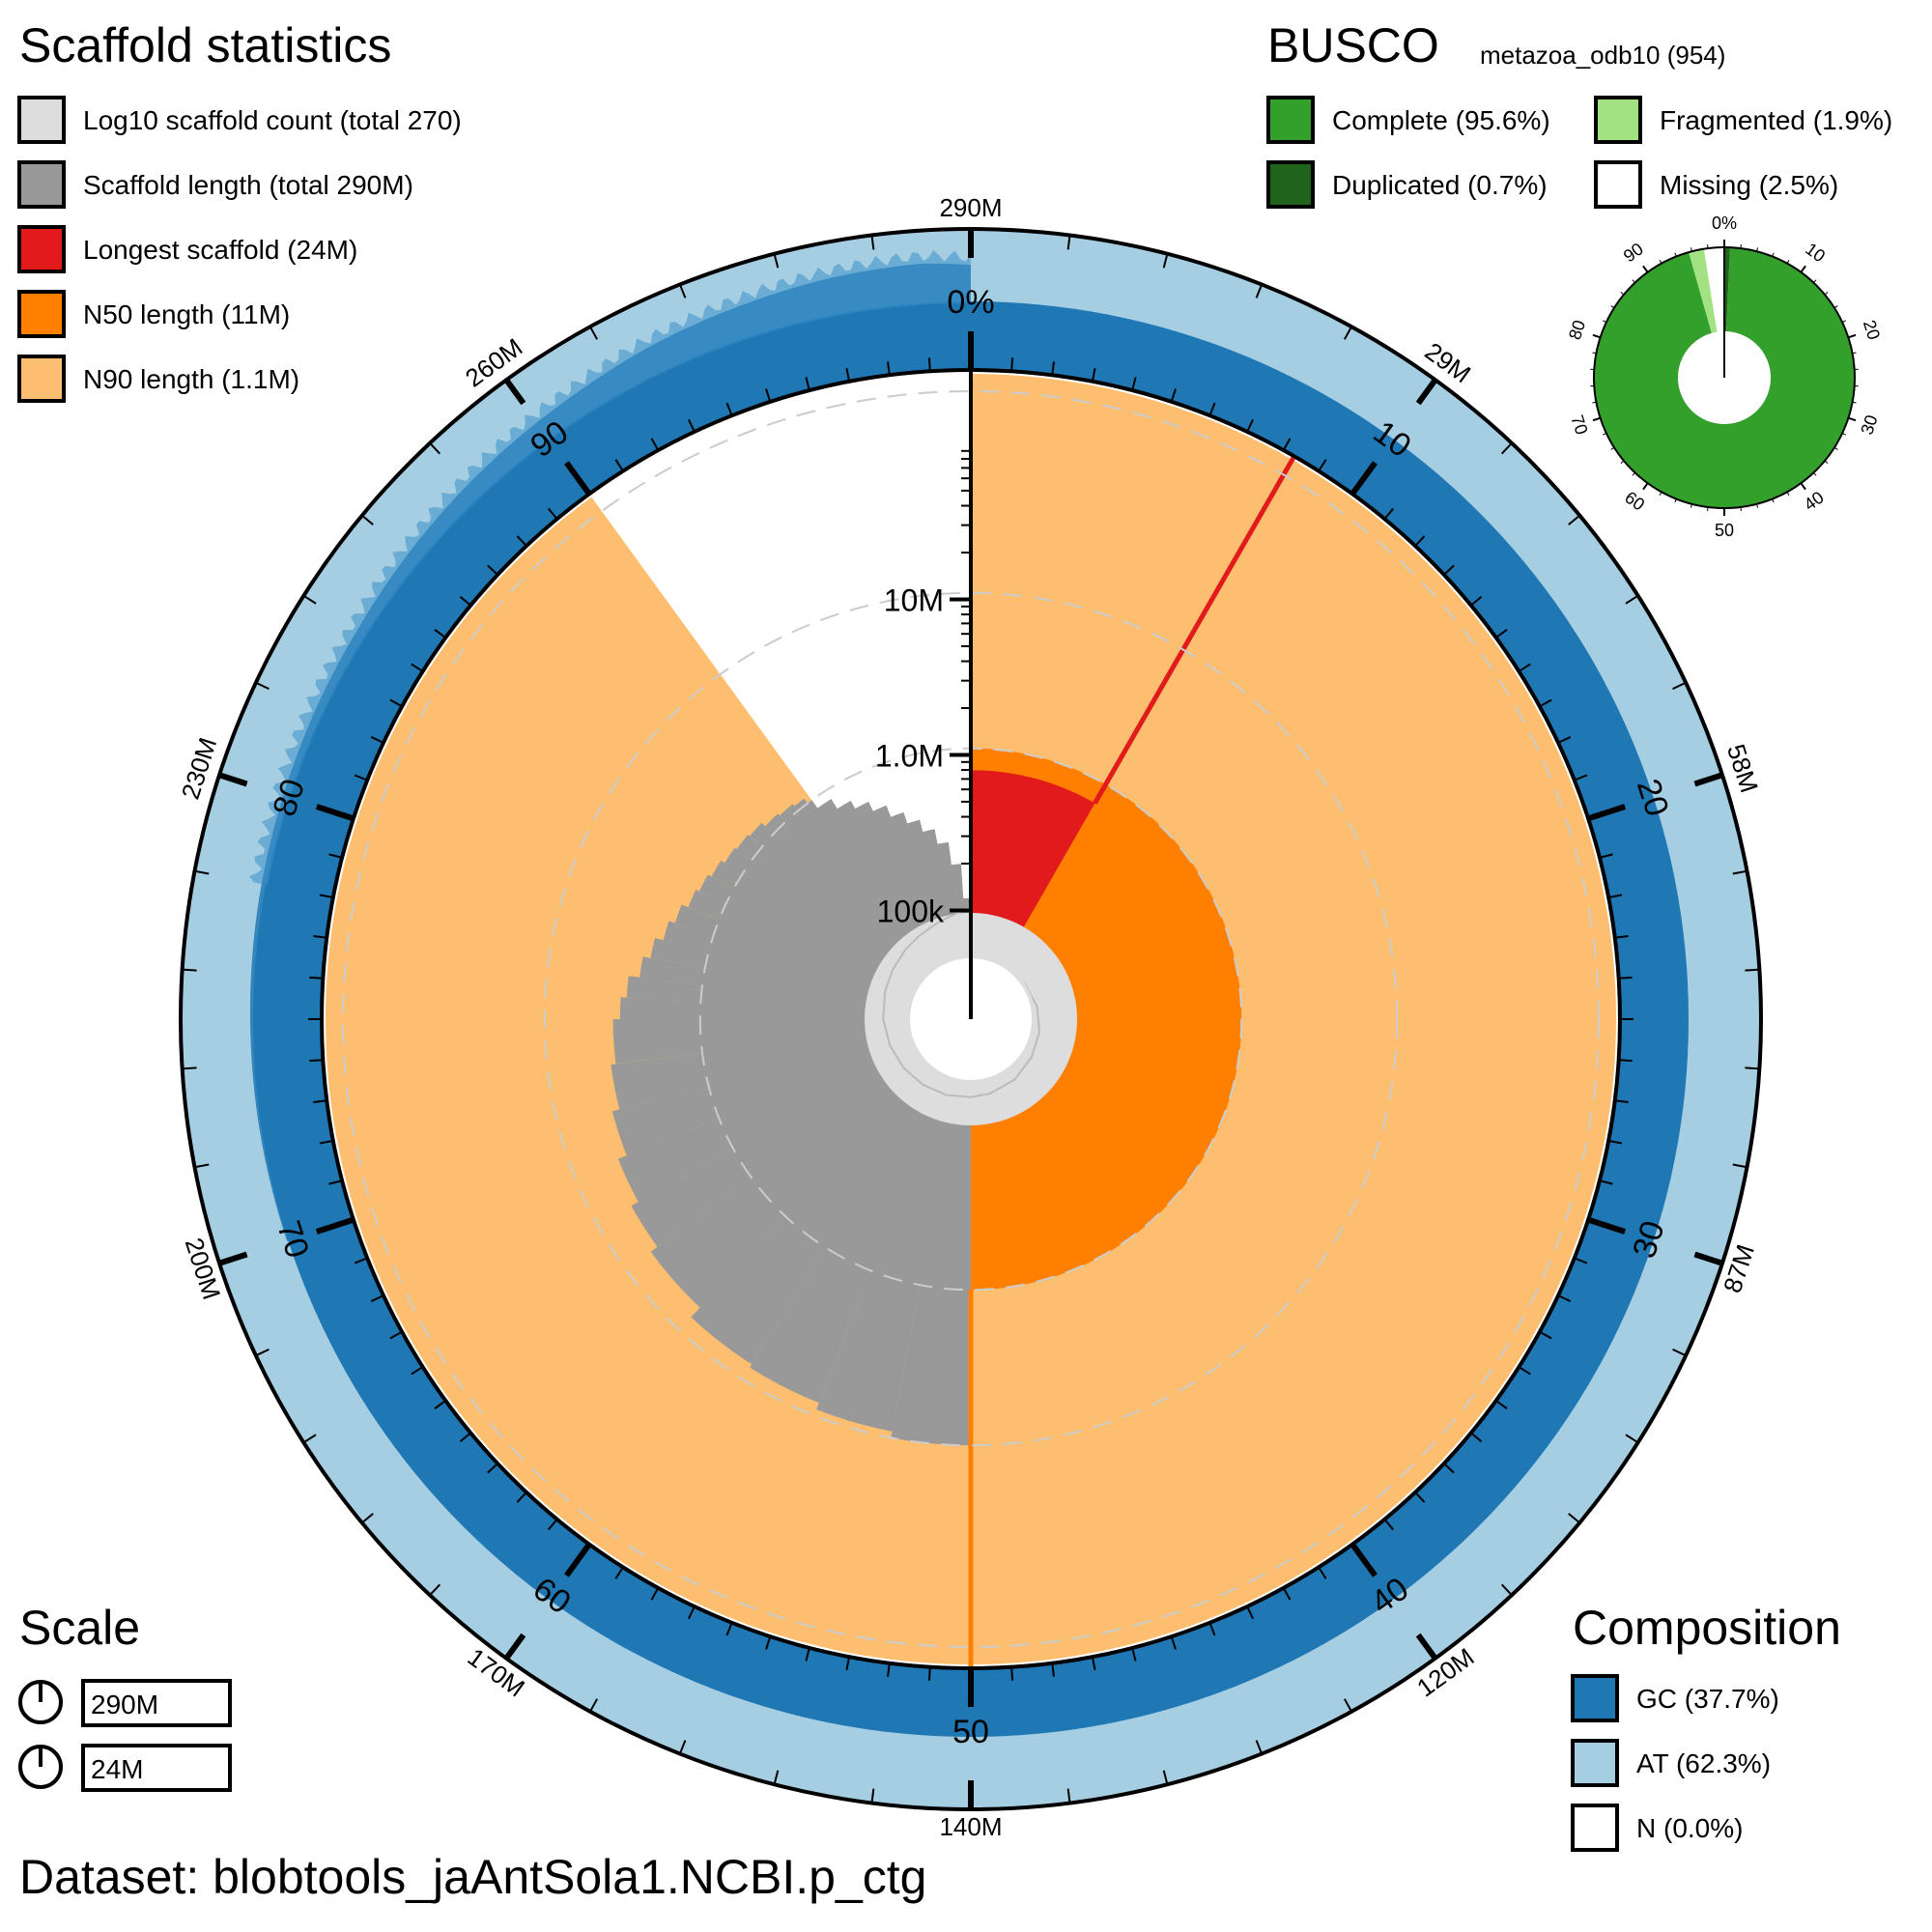 Image resolution: width=1932 pixels, height=1932 pixels. What do you see at coordinates (205, 45) in the screenshot?
I see `scaffold-stats-title: Scaffold statistics` at bounding box center [205, 45].